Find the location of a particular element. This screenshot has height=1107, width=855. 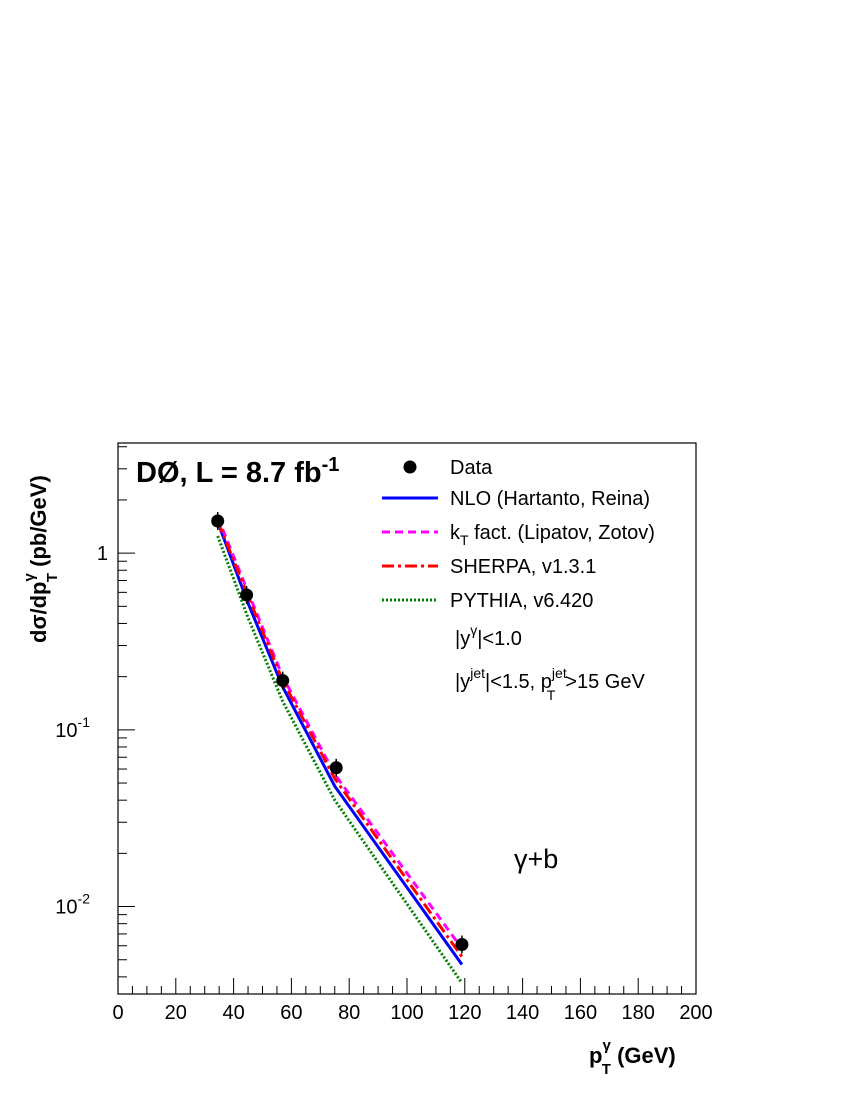

y-tick-label: 10⁻² is located at coordinates (72, 905).